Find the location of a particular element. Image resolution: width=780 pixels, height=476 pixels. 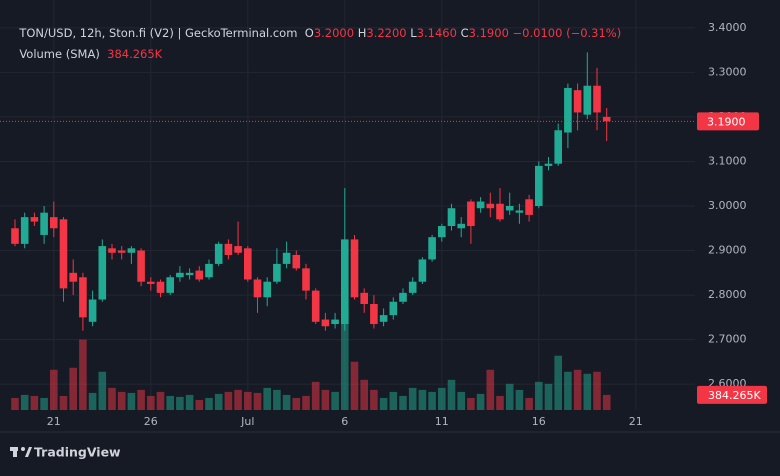

last-price-box is located at coordinates (728, 121).